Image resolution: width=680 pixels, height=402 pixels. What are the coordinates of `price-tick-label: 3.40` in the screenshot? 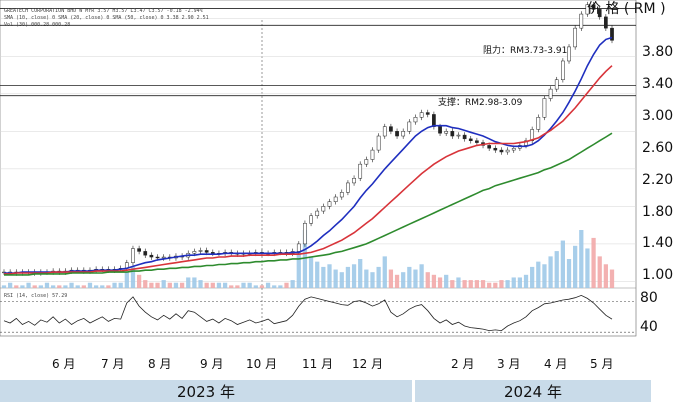 It's located at (657, 84).